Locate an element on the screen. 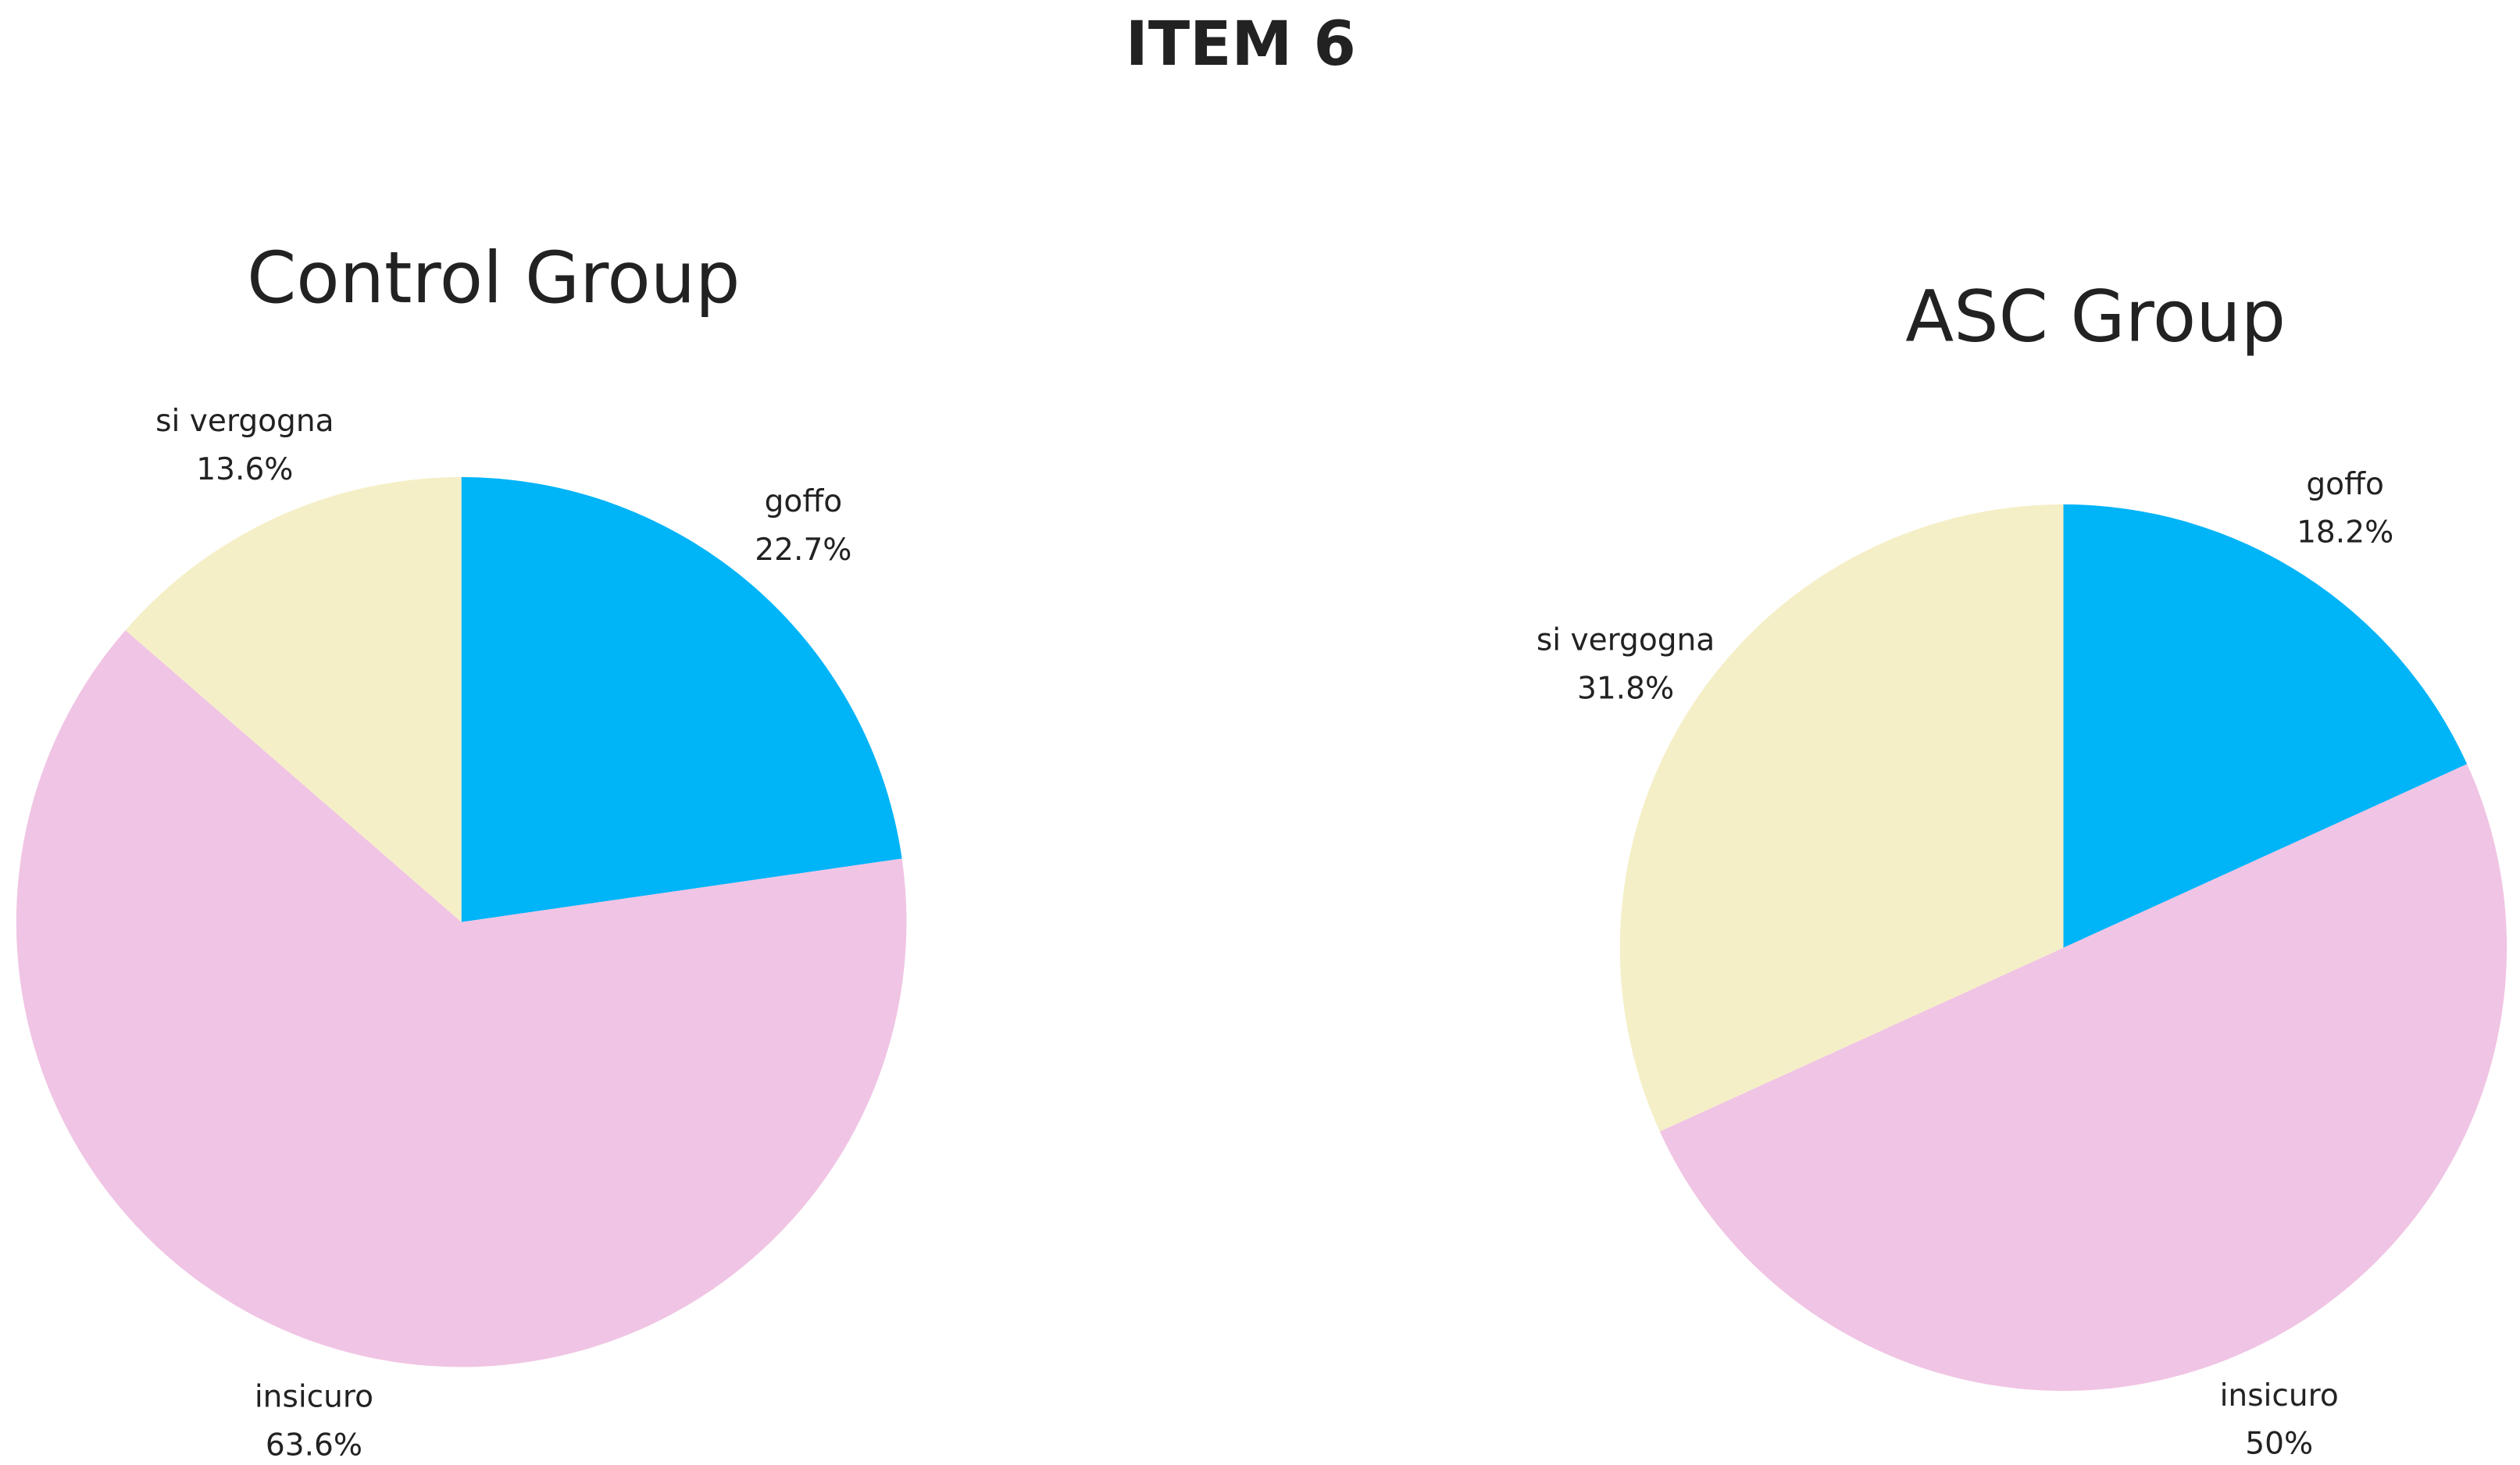 The image size is (2520, 1465). pie-title: Control Group is located at coordinates (493, 278).